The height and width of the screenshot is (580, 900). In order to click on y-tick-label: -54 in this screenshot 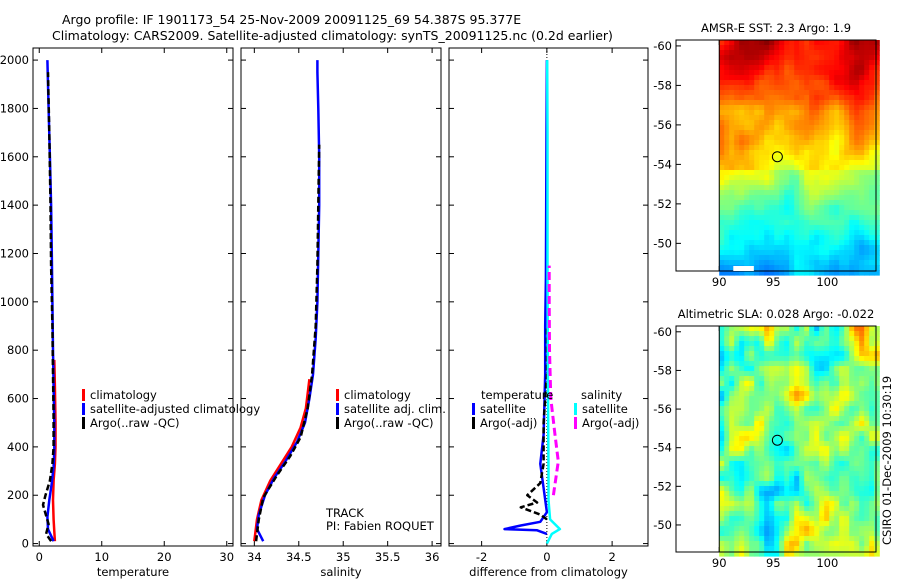, I will do `click(662, 448)`.